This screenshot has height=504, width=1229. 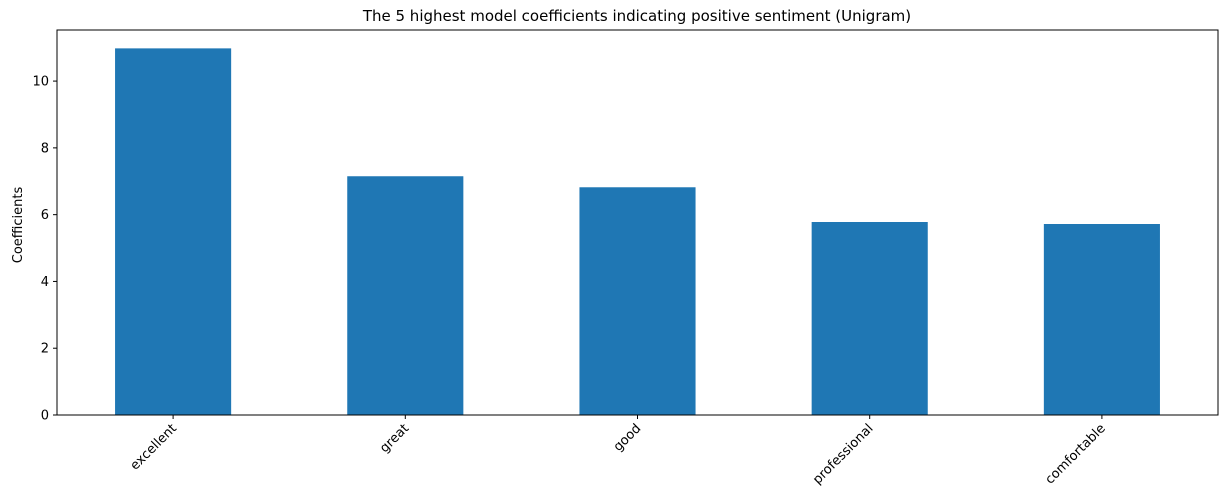 I want to click on bar-great, so click(x=405, y=295).